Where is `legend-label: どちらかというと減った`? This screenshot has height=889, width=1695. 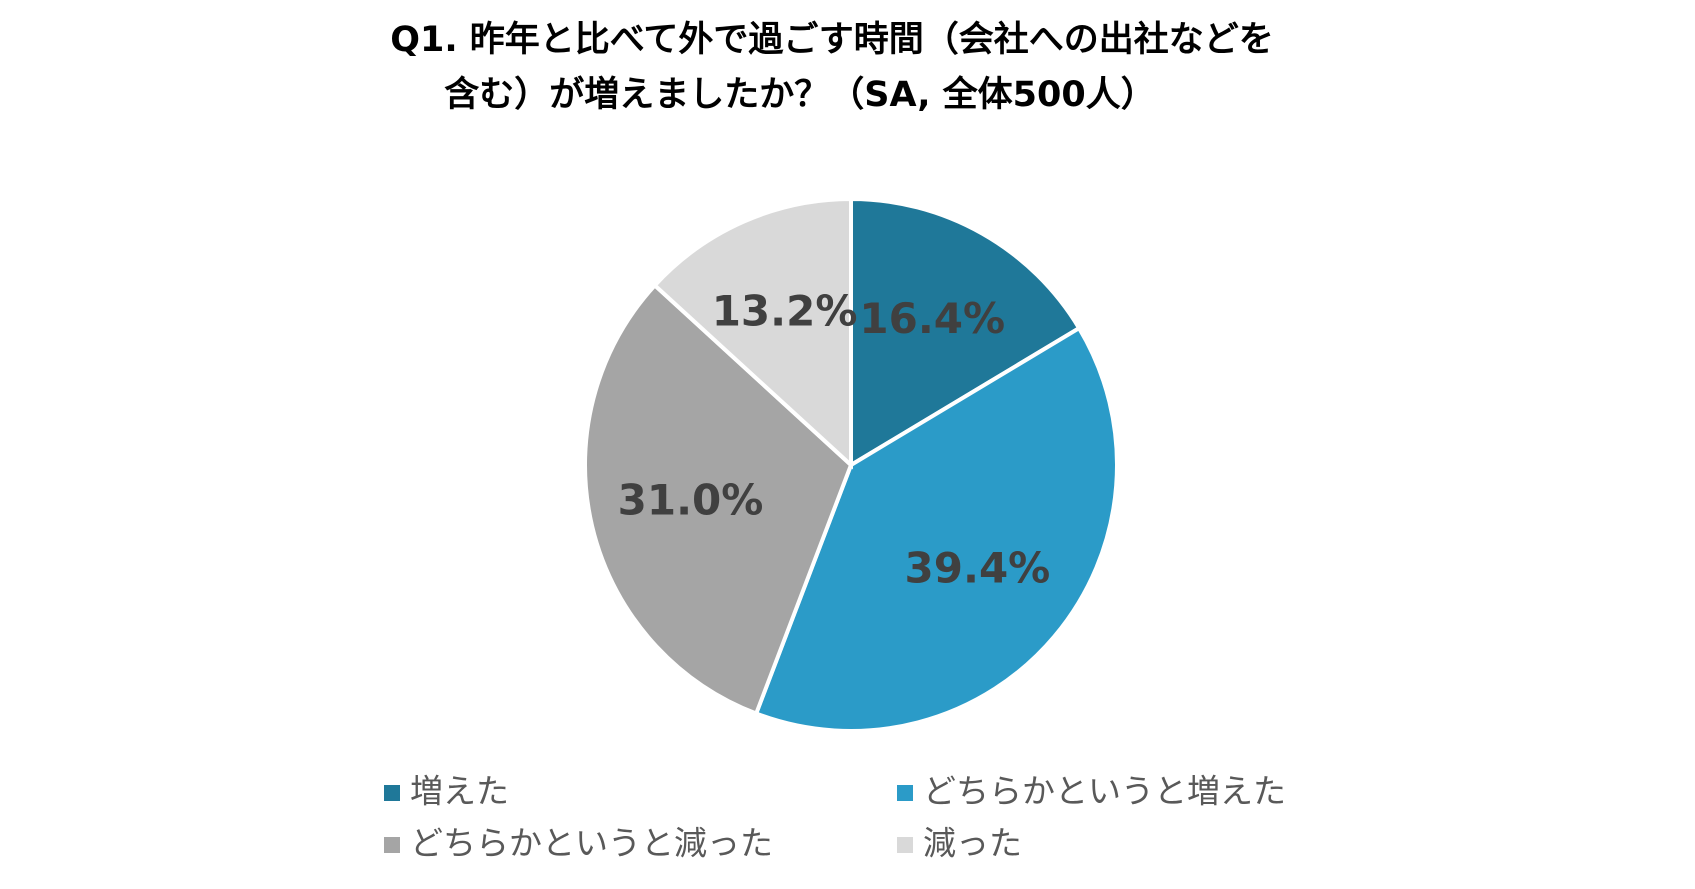 legend-label: どちらかというと減った is located at coordinates (591, 843).